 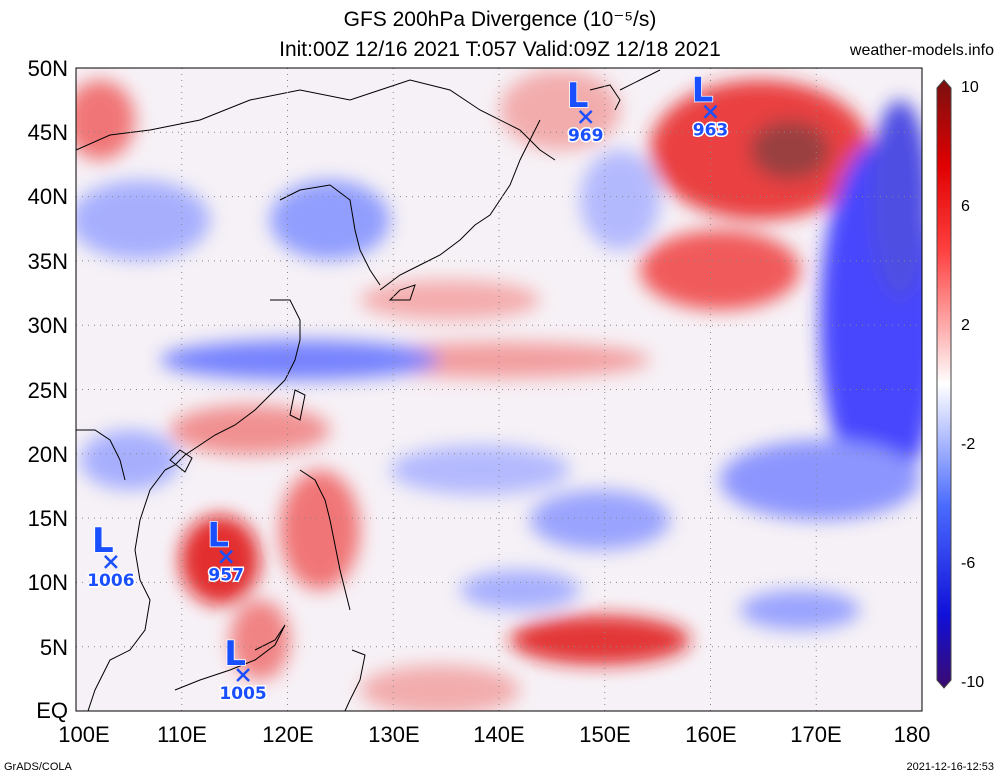 What do you see at coordinates (47, 518) in the screenshot?
I see `lat-label-15n: 15N` at bounding box center [47, 518].